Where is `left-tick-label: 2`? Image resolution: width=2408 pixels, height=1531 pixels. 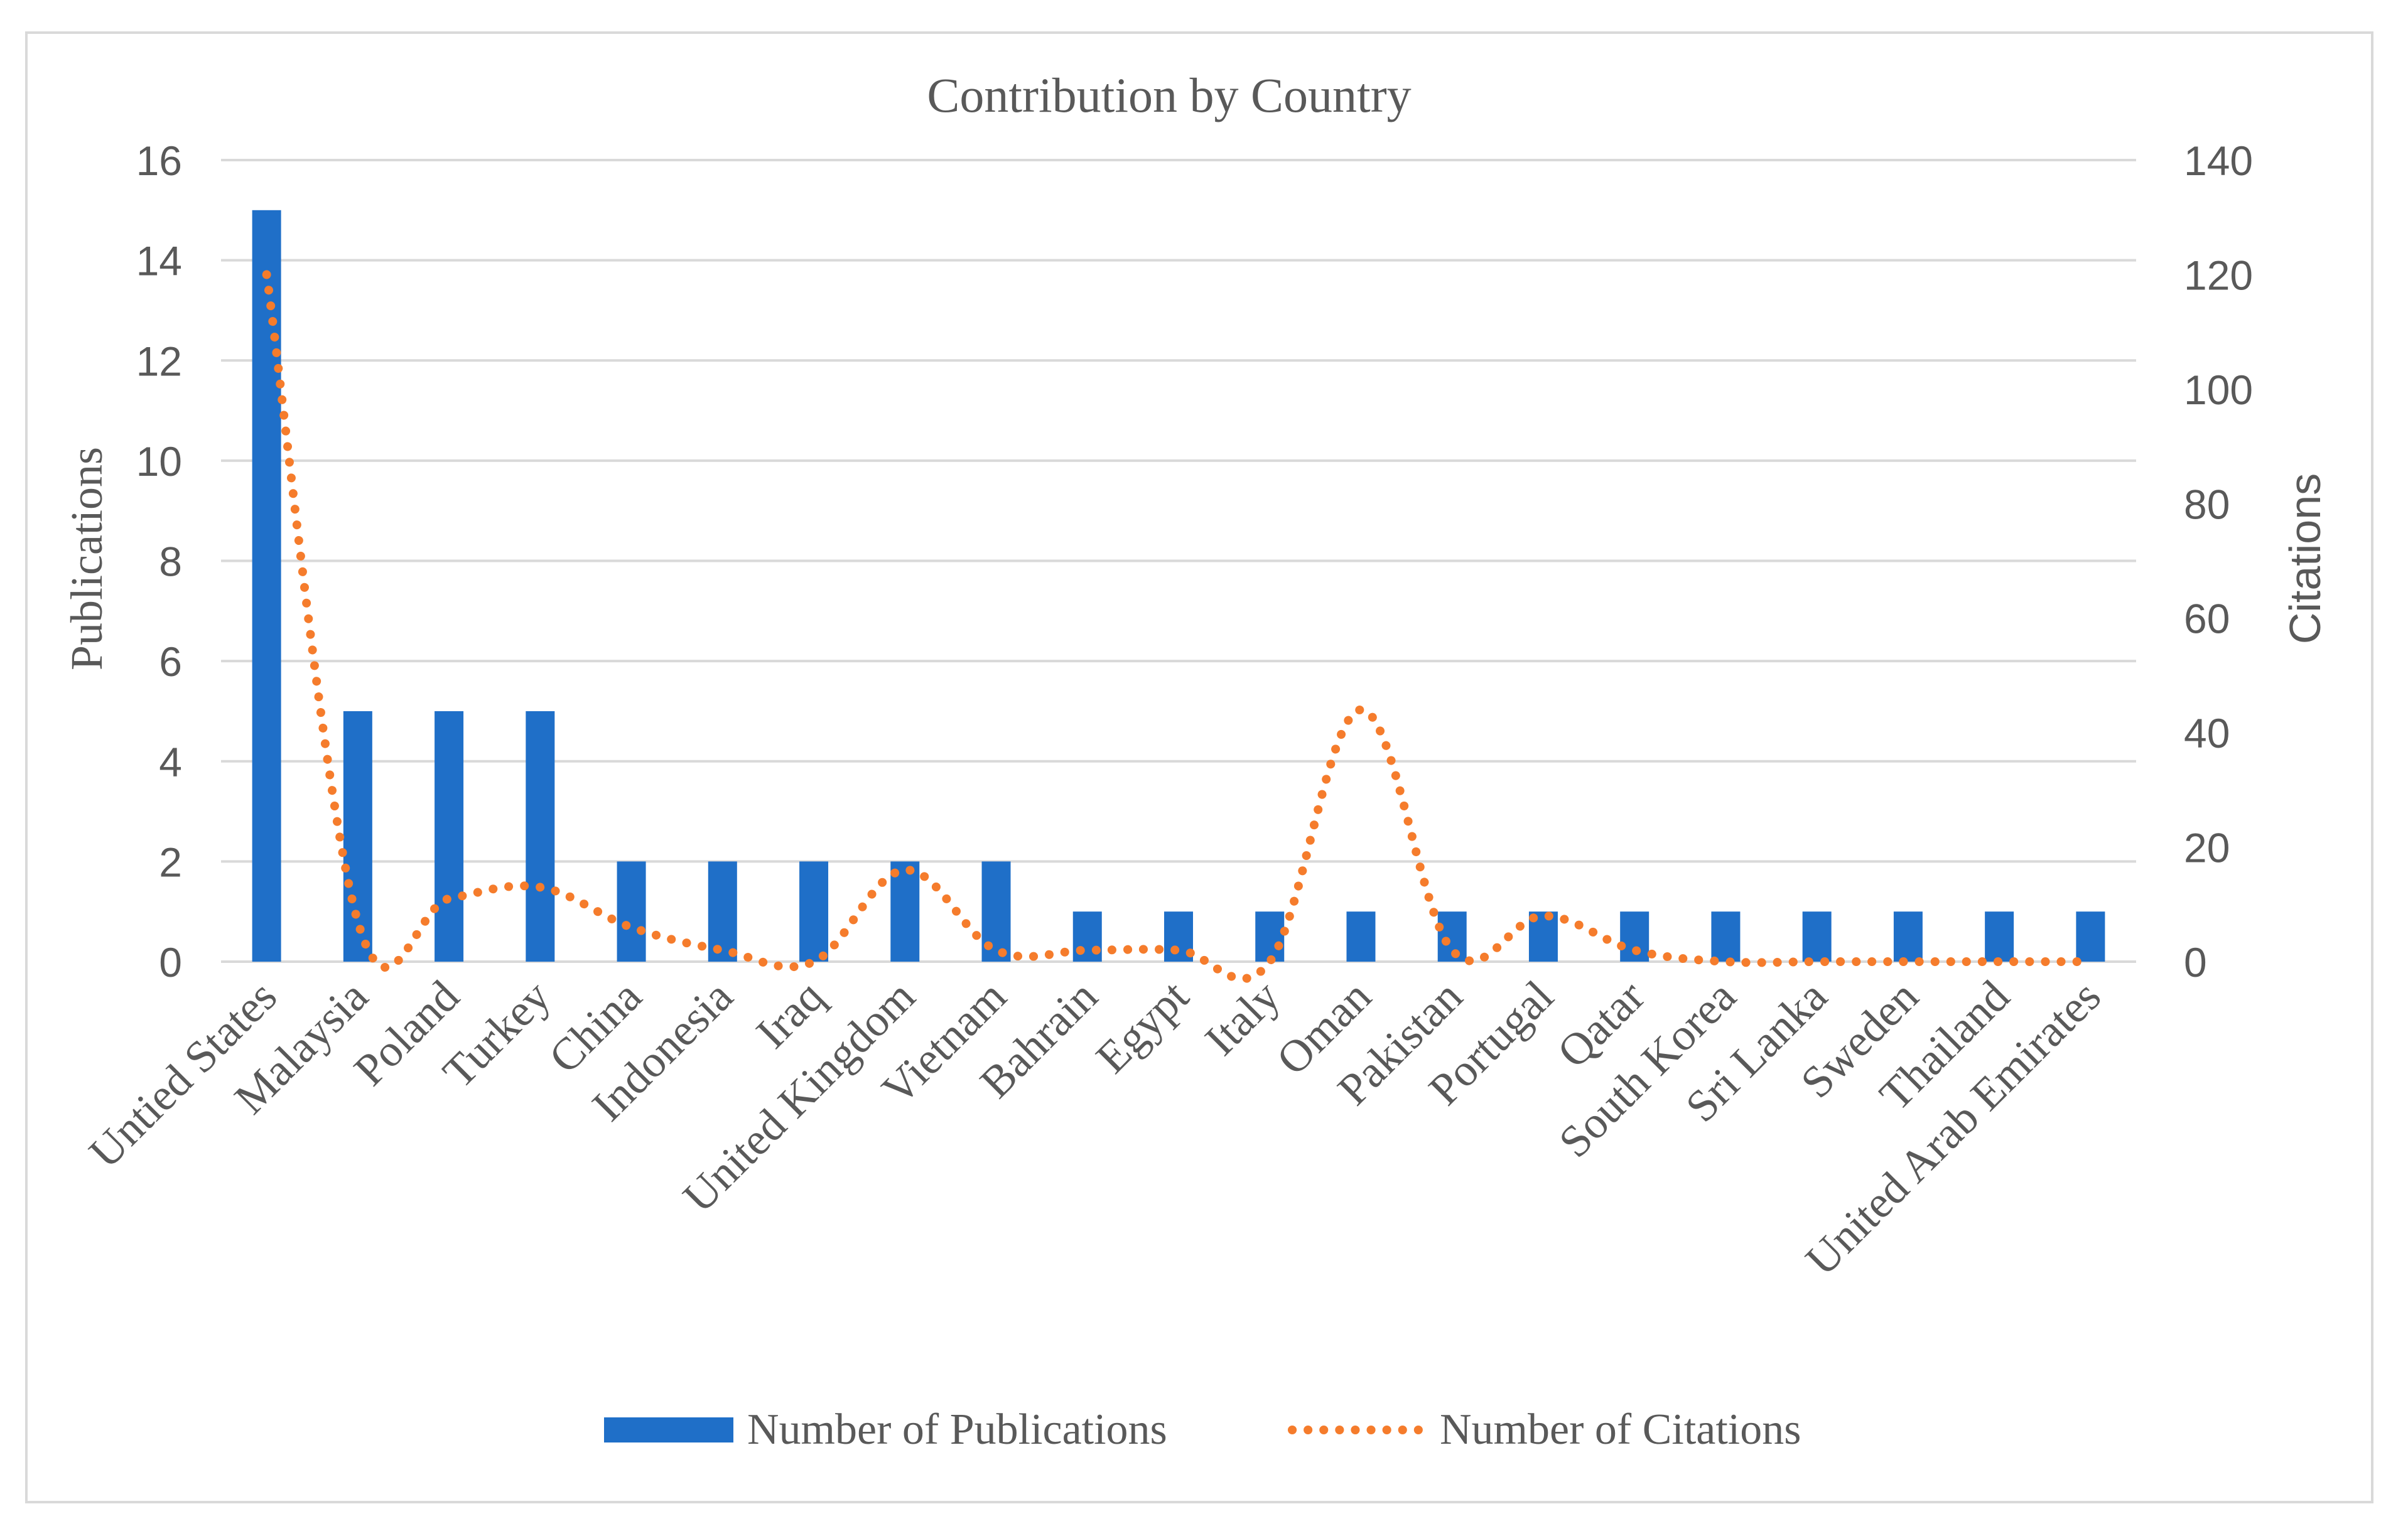 left-tick-label: 2 is located at coordinates (171, 862).